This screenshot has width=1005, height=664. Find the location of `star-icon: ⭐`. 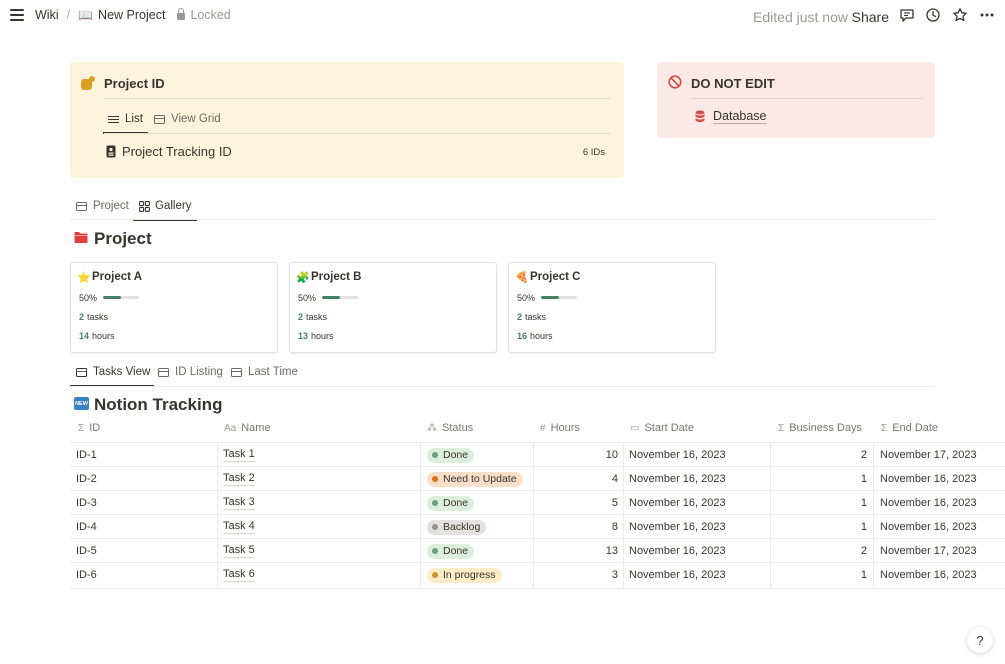

star-icon: ⭐ is located at coordinates (84, 278).